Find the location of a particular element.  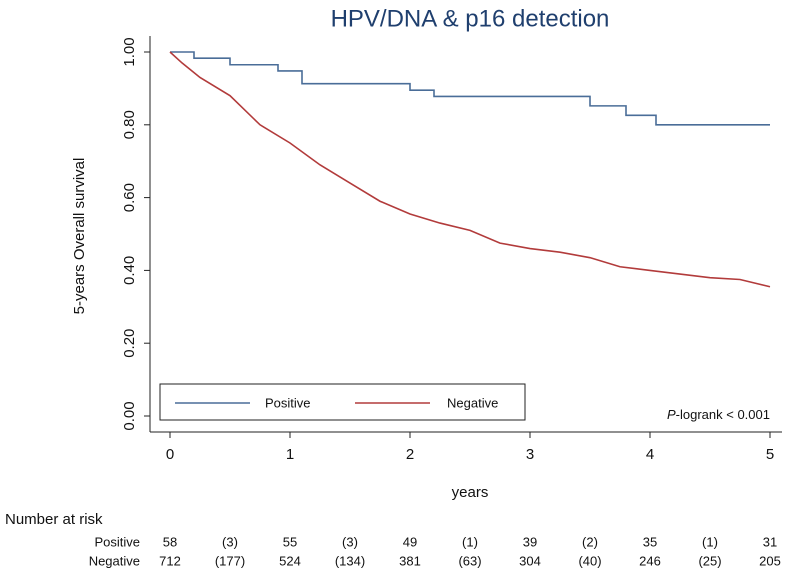

risk-cell: (63) is located at coordinates (469, 560).